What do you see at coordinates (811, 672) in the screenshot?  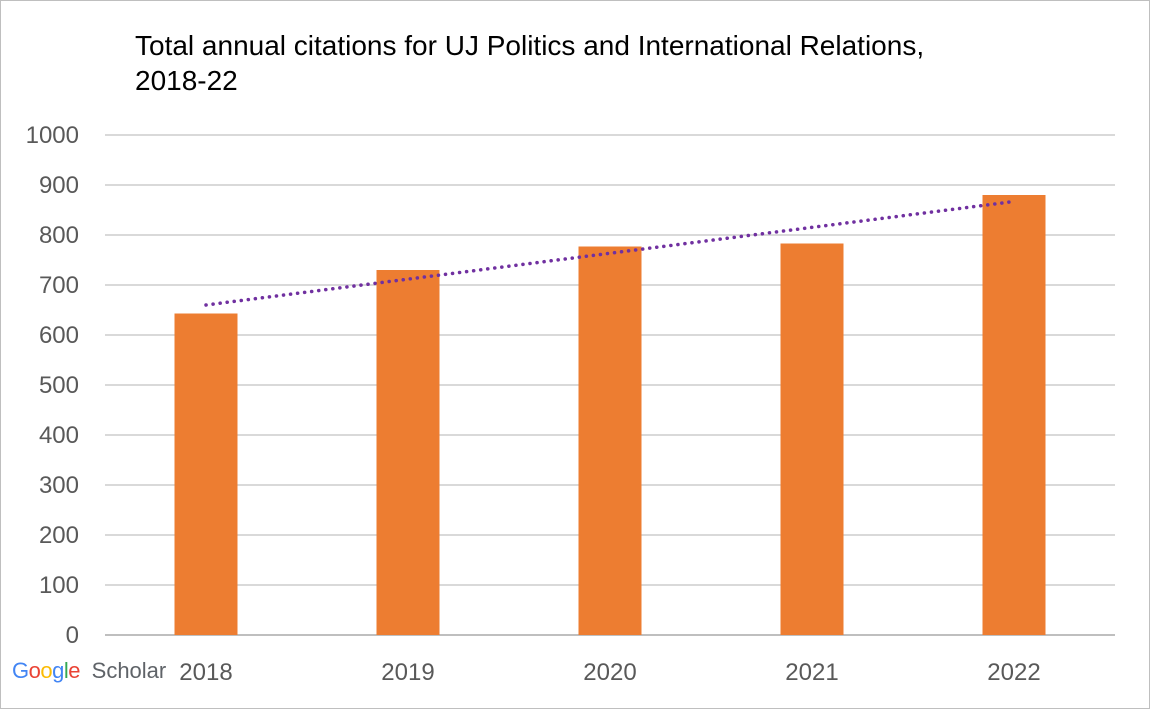 I see `x-tick-label: 2021` at bounding box center [811, 672].